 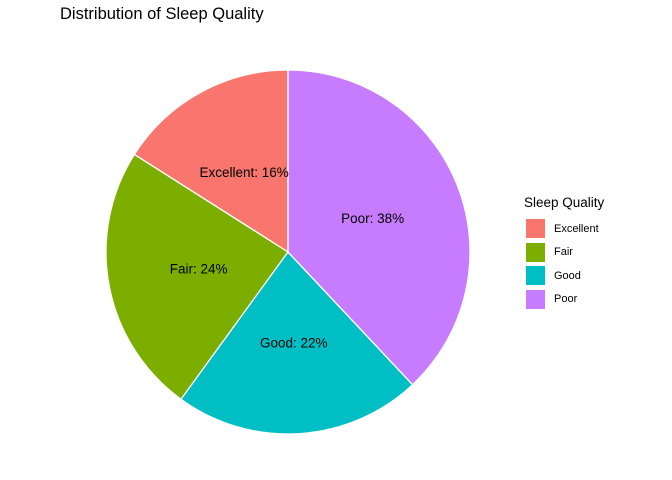 I want to click on legend-swatch-poor, so click(x=535, y=299).